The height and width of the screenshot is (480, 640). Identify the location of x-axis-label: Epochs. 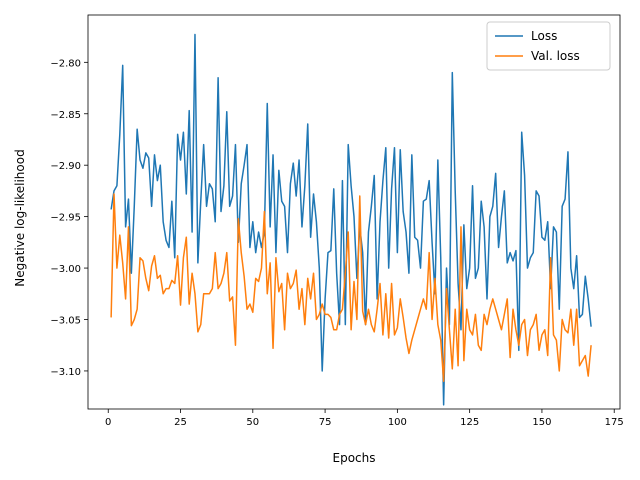
(354, 458).